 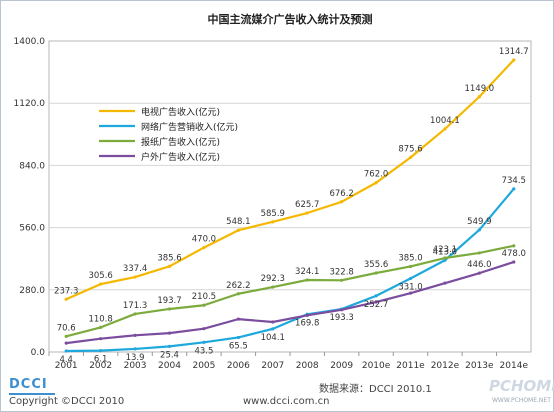 What do you see at coordinates (410, 258) in the screenshot?
I see `data-label: 385.0` at bounding box center [410, 258].